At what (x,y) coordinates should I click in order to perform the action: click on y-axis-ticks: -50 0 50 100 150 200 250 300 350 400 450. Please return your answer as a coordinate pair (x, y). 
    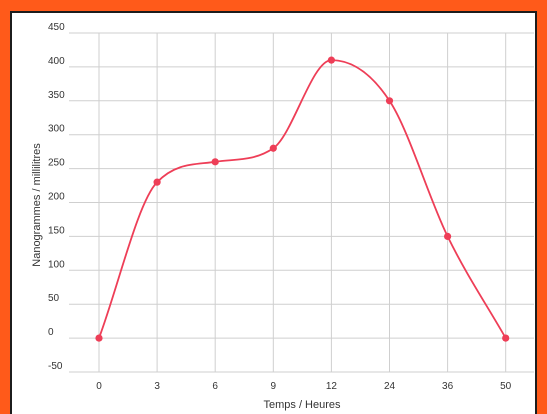
    Looking at the image, I should click on (56, 197).